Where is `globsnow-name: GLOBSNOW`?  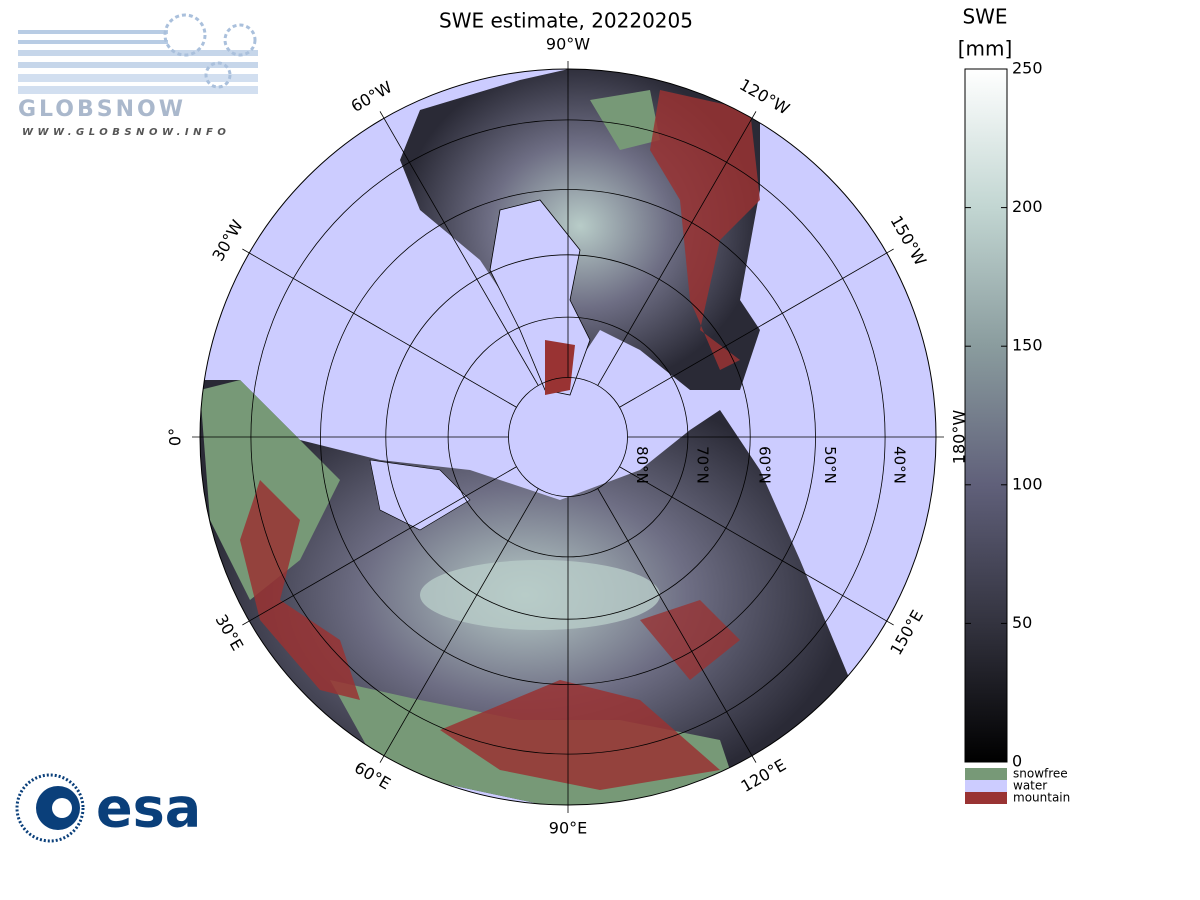 globsnow-name: GLOBSNOW is located at coordinates (102, 109).